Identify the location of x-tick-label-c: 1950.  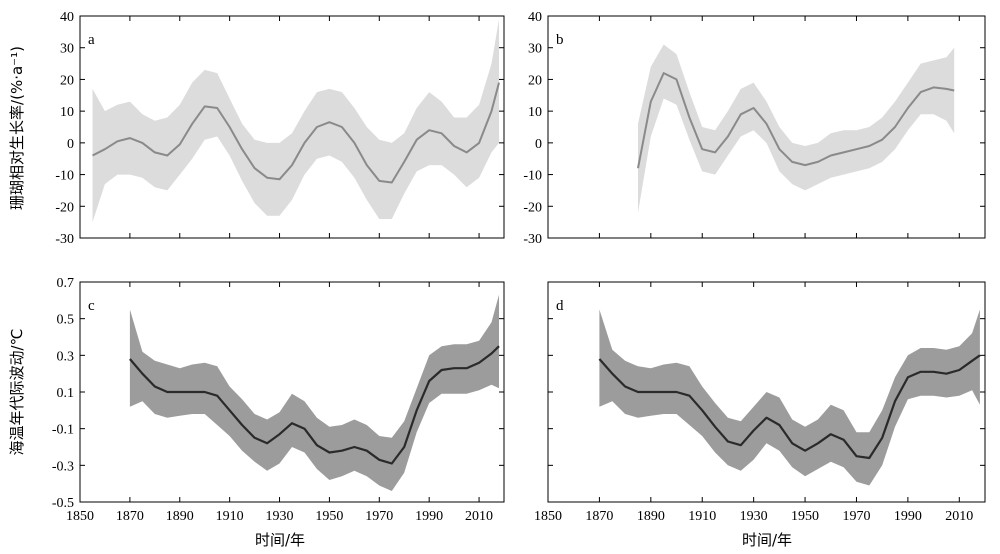
(329, 516).